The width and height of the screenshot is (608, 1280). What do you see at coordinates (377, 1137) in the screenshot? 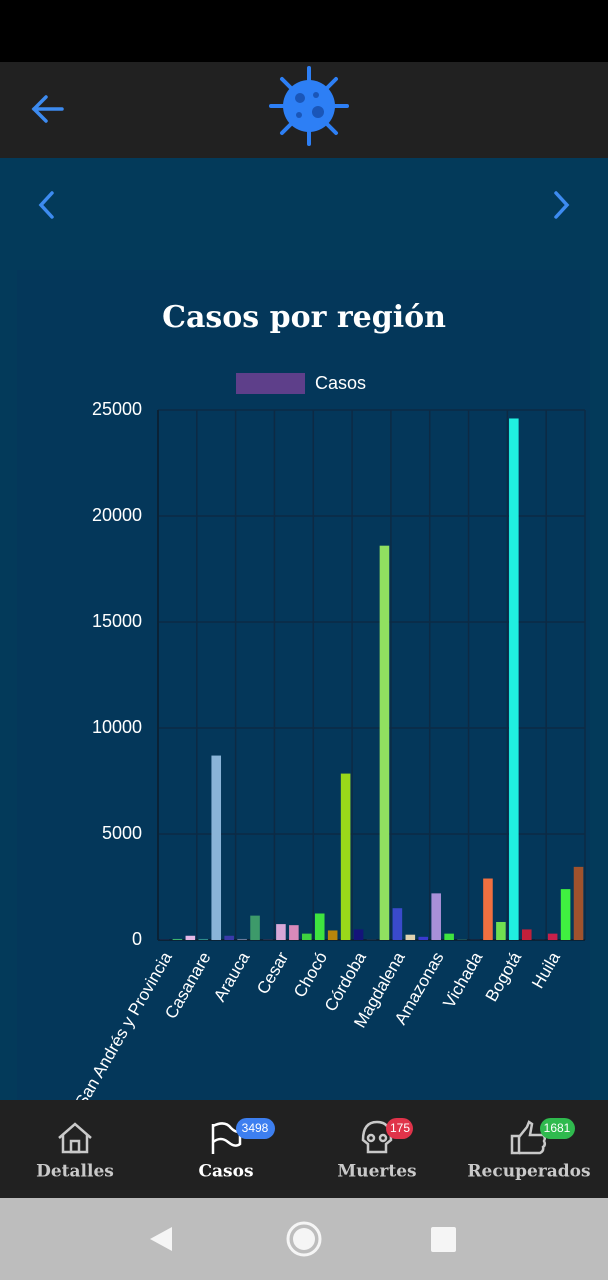
I see `skull-icon` at bounding box center [377, 1137].